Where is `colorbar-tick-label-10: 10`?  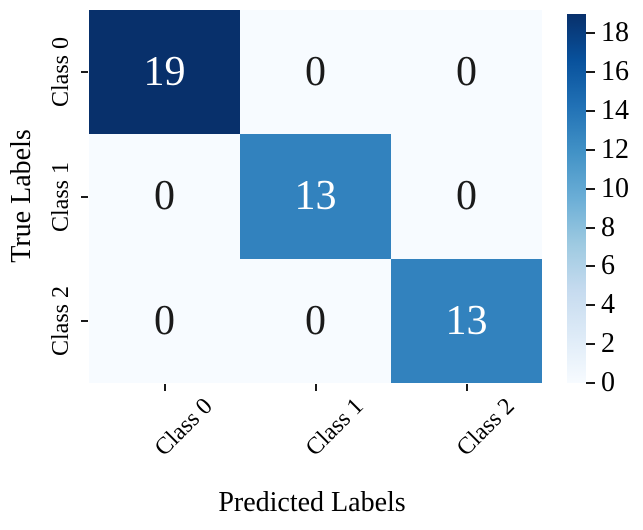 colorbar-tick-label-10: 10 is located at coordinates (615, 188).